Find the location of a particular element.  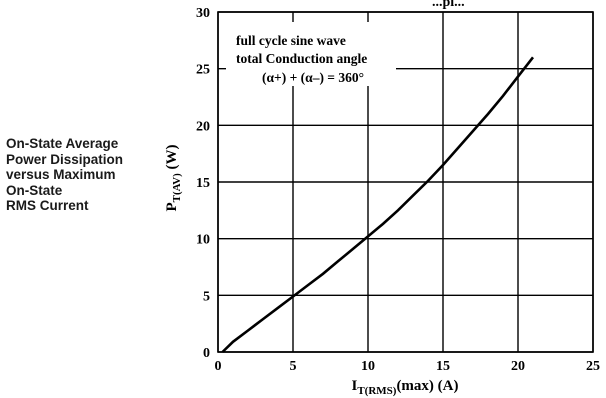

caption-line: On-State is located at coordinates (34, 190).